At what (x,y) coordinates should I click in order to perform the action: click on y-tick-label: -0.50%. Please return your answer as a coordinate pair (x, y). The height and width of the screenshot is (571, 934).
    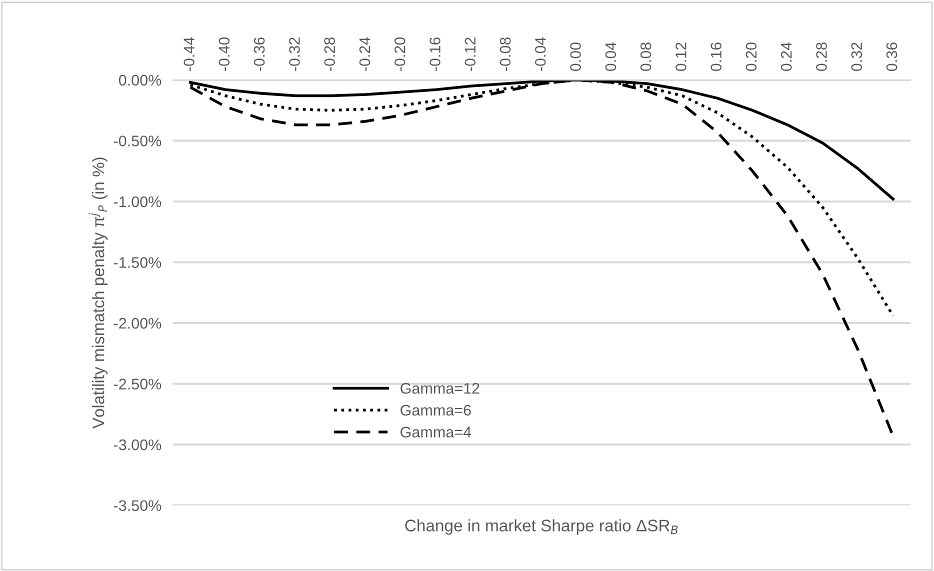
    Looking at the image, I should click on (138, 141).